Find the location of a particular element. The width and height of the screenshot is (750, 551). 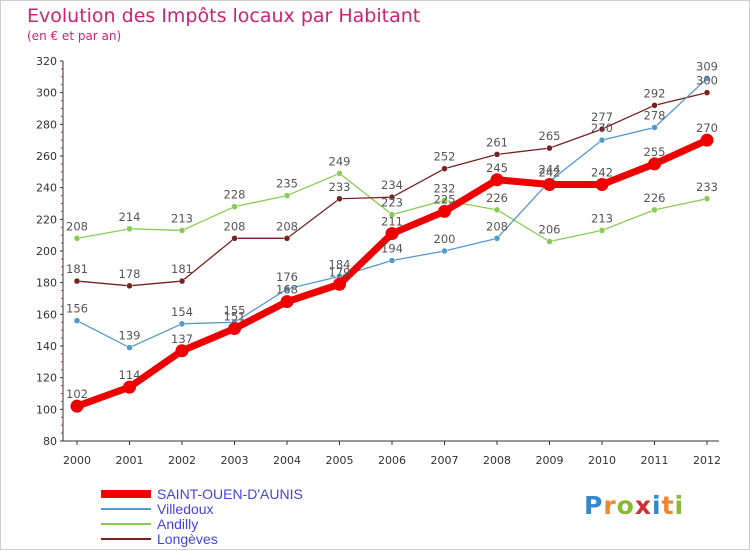

data-label: 151 is located at coordinates (235, 317).